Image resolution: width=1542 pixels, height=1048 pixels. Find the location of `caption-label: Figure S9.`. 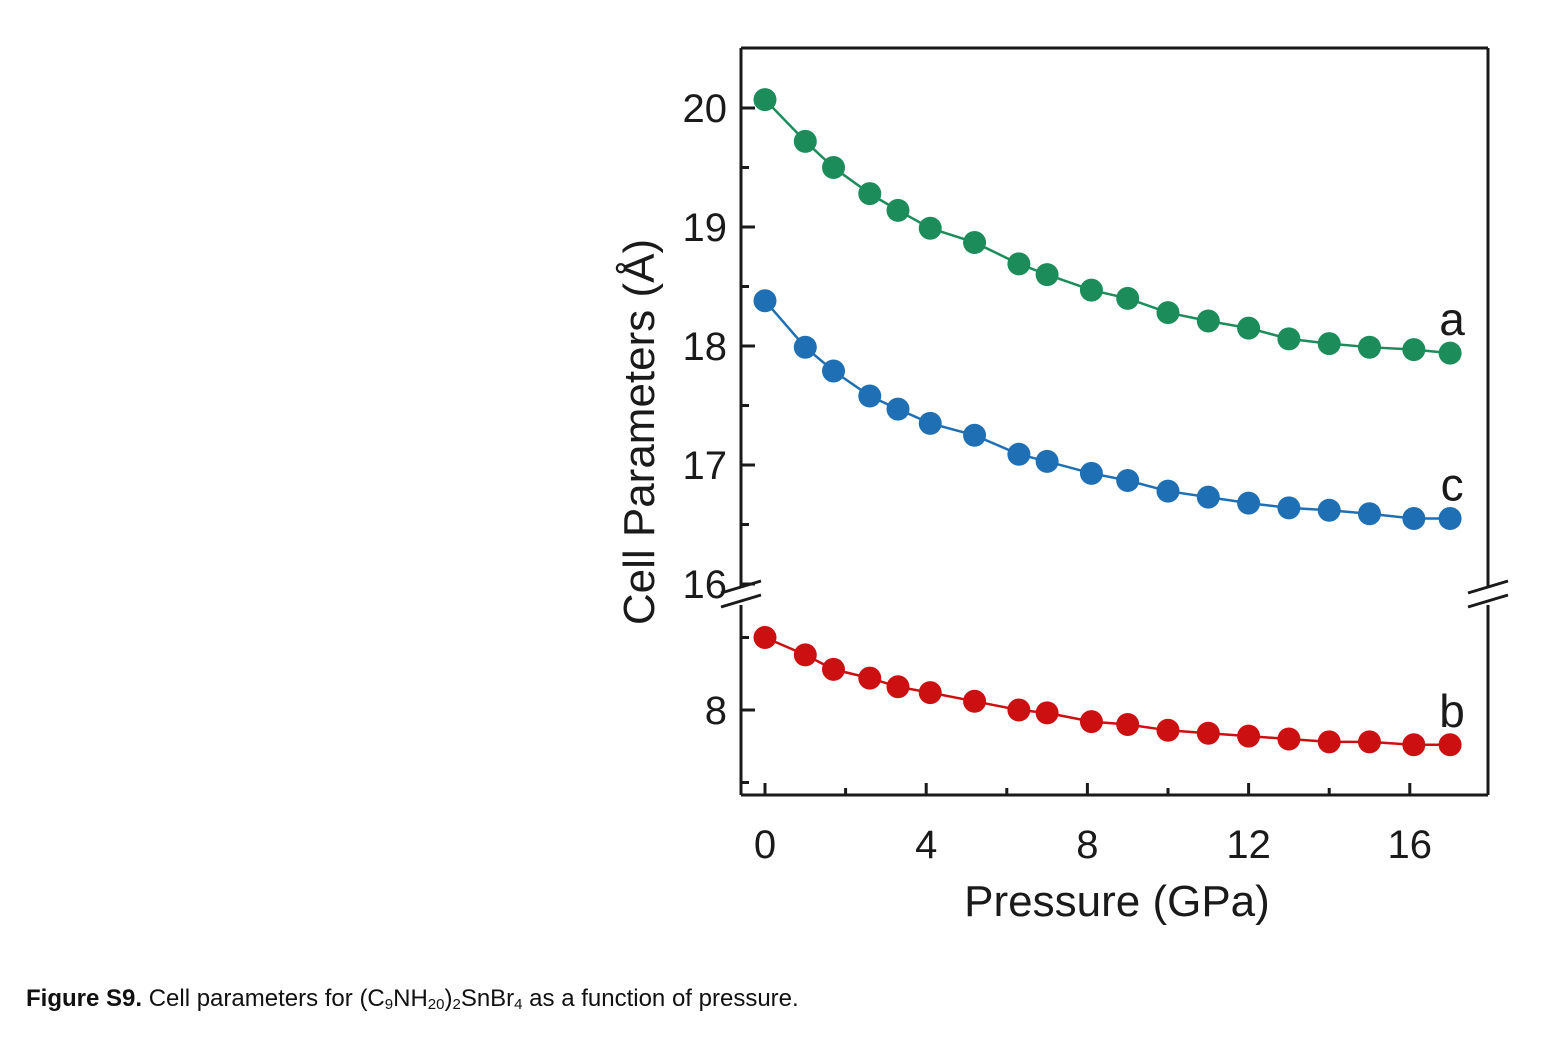

caption-label: Figure S9. is located at coordinates (84, 998).